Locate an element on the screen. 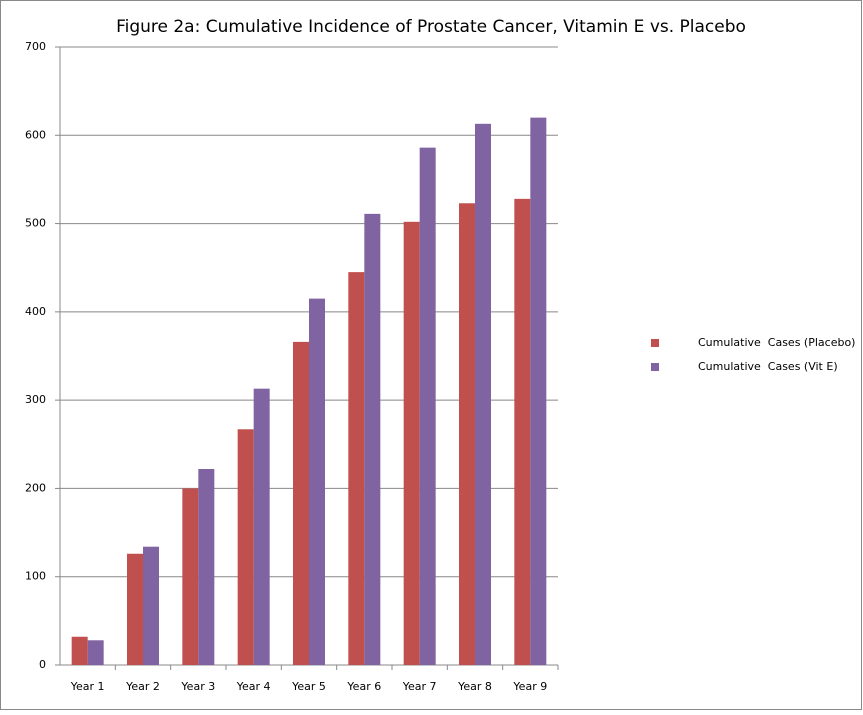  x-tick-label: Year 4 is located at coordinates (253, 686).